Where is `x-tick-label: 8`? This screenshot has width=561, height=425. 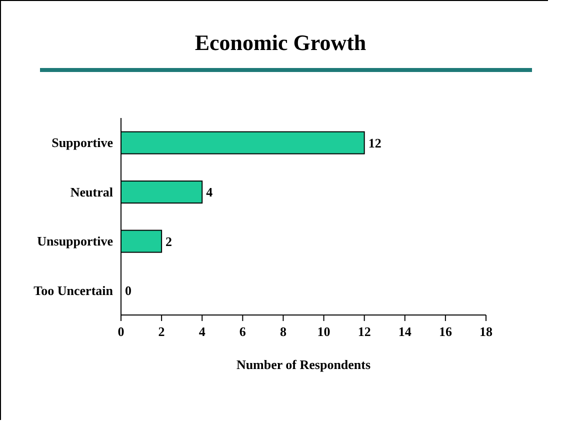 x-tick-label: 8 is located at coordinates (283, 332).